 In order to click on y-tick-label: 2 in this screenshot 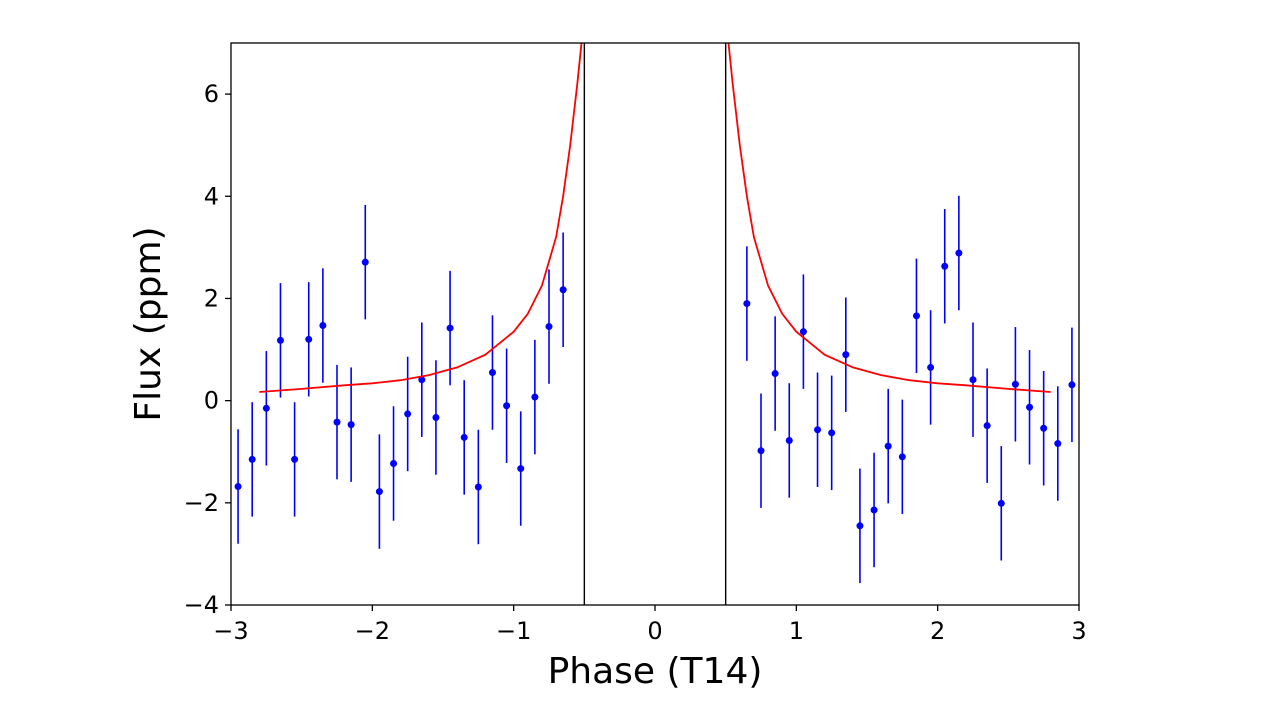, I will do `click(211, 298)`.